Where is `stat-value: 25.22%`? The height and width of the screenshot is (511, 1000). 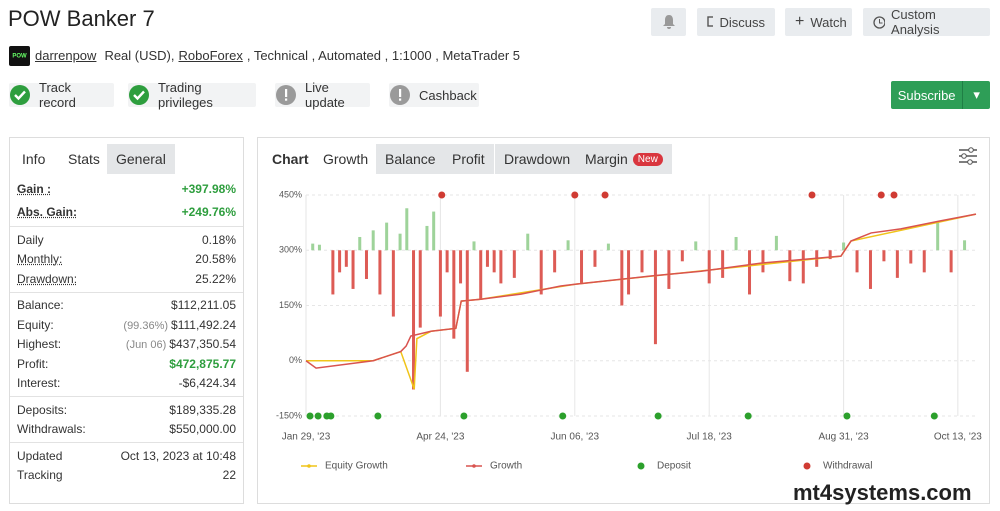 stat-value: 25.22% is located at coordinates (215, 278).